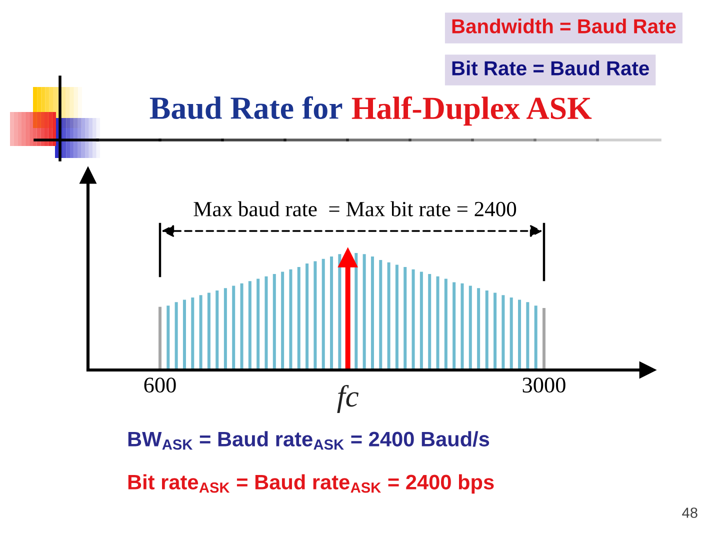 The width and height of the screenshot is (720, 540). Describe the element at coordinates (311, 484) in the screenshot. I see `text: Bit rate$_{ASK}$ = Baud rate$_{ASK}$ = 2400 bps` at that location.